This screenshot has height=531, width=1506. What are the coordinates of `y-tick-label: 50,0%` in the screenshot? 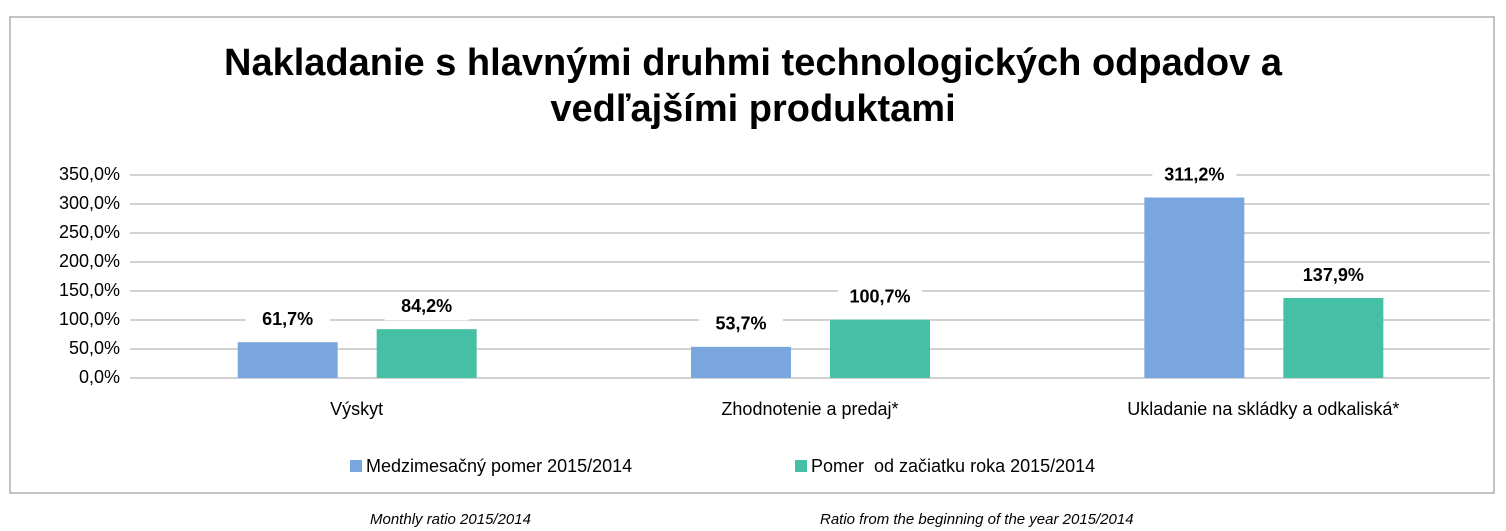 It's located at (94, 348).